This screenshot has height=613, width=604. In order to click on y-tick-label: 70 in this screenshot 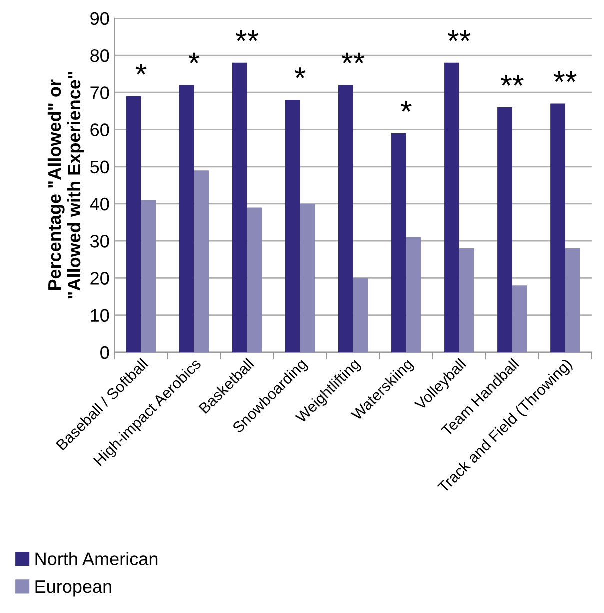, I will do `click(100, 93)`.